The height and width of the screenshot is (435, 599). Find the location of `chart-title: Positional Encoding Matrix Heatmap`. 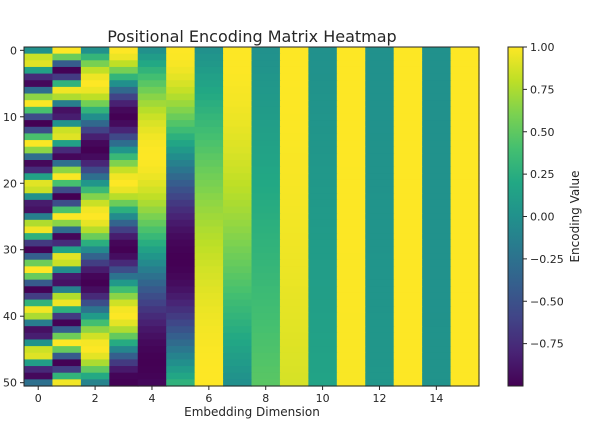

chart-title: Positional Encoding Matrix Heatmap is located at coordinates (251, 36).